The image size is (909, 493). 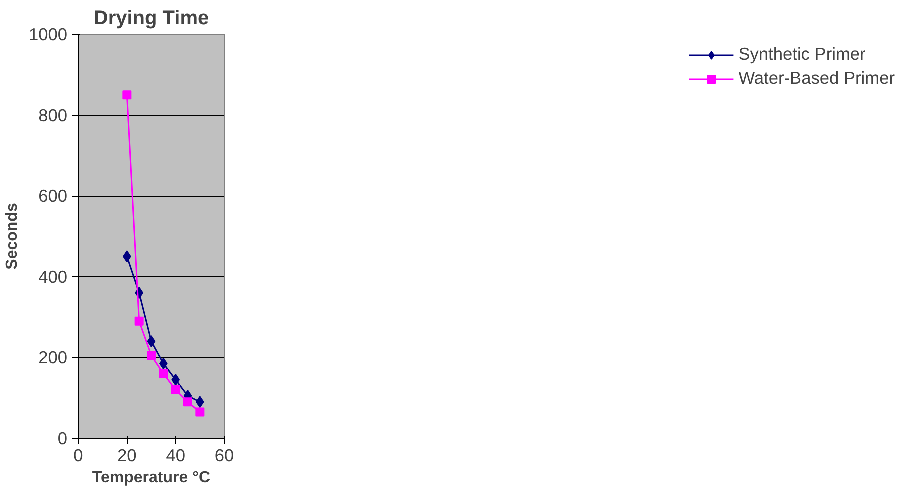 What do you see at coordinates (53, 196) in the screenshot?
I see `y-tick-label: 600` at bounding box center [53, 196].